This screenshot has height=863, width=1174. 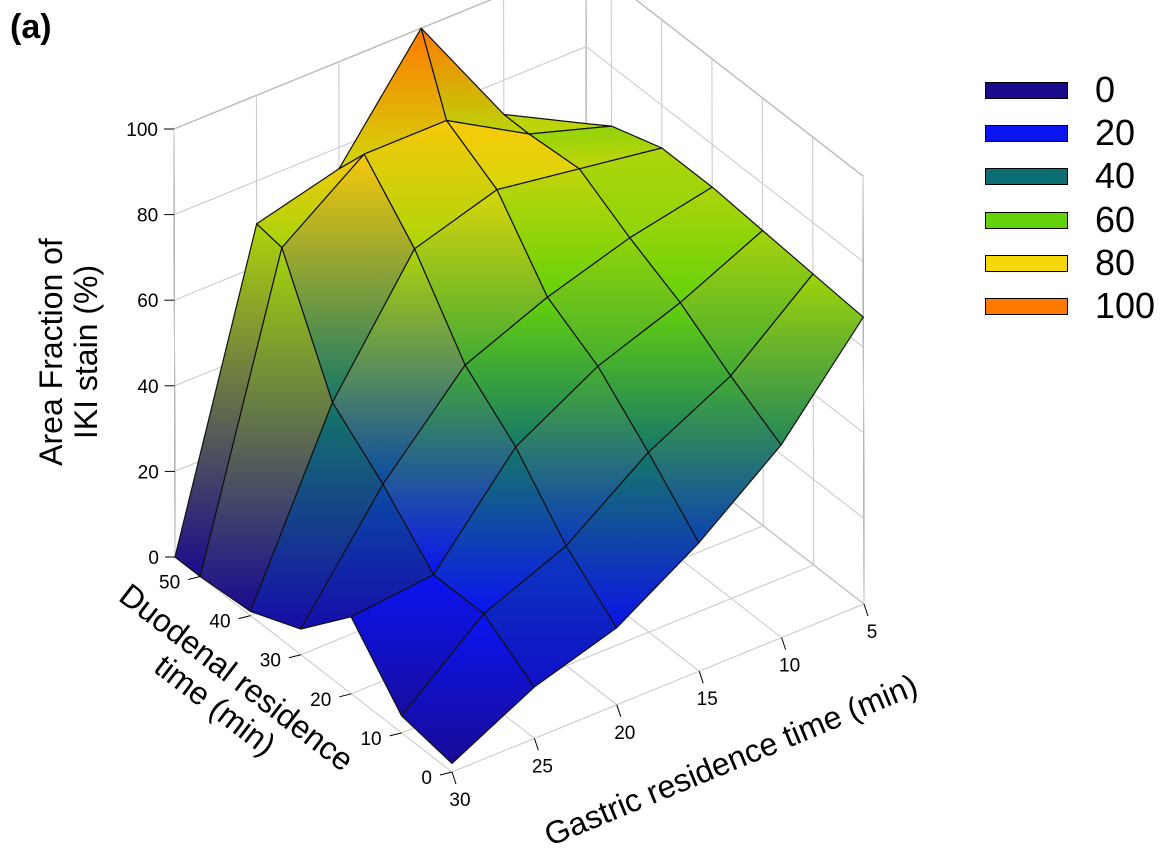 I want to click on z-tick-label: 0, so click(x=153, y=558).